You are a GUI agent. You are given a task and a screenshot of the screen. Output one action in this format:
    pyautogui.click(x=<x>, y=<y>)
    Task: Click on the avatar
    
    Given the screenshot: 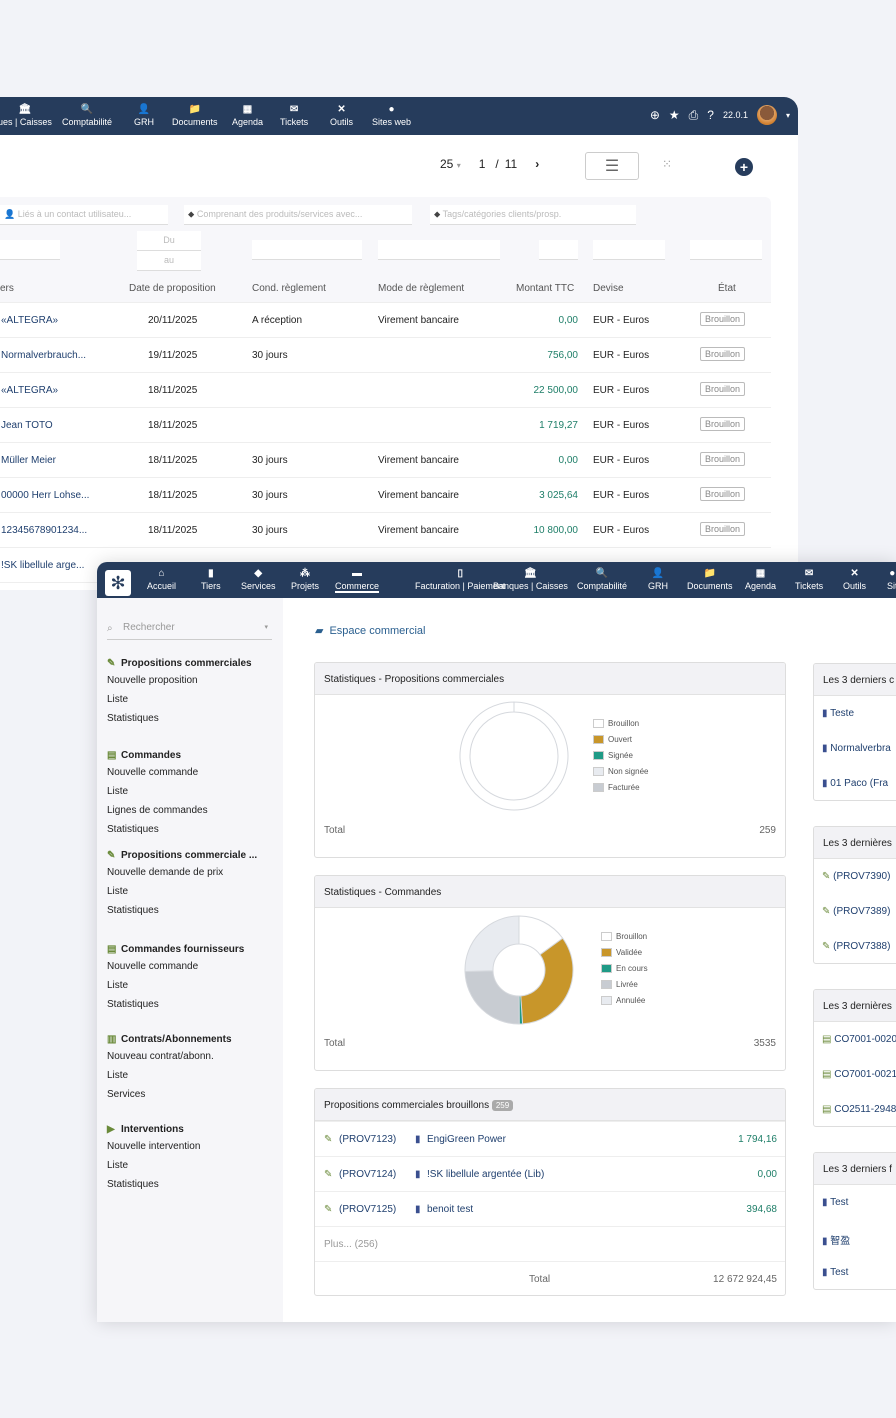 What is the action you would take?
    pyautogui.click(x=766, y=115)
    